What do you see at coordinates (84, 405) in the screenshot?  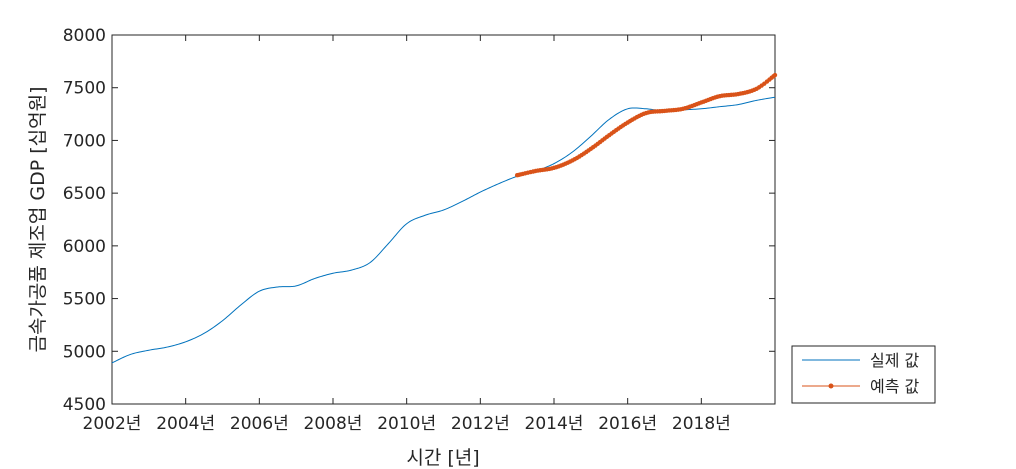 I see `y-tick-label: 4500` at bounding box center [84, 405].